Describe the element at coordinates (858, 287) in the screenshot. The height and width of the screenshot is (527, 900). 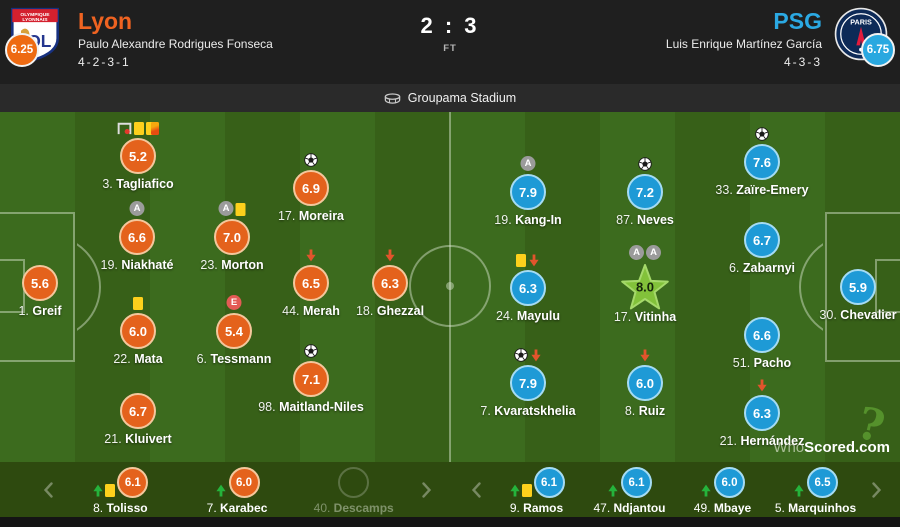
I see `player-rating-circle: 5.9` at that location.